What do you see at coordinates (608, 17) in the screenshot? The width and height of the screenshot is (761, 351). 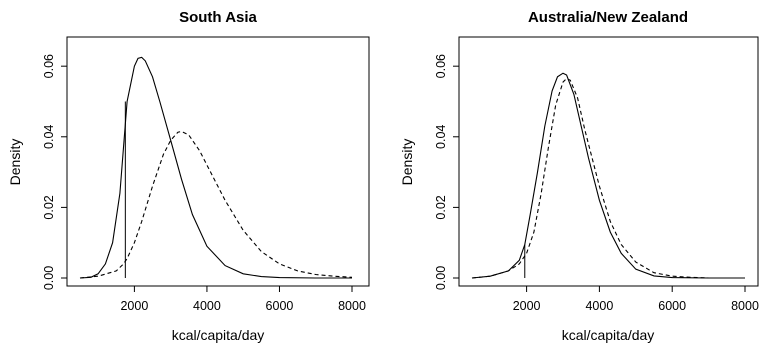 I see `chart-title: Australia/New Zealand` at bounding box center [608, 17].